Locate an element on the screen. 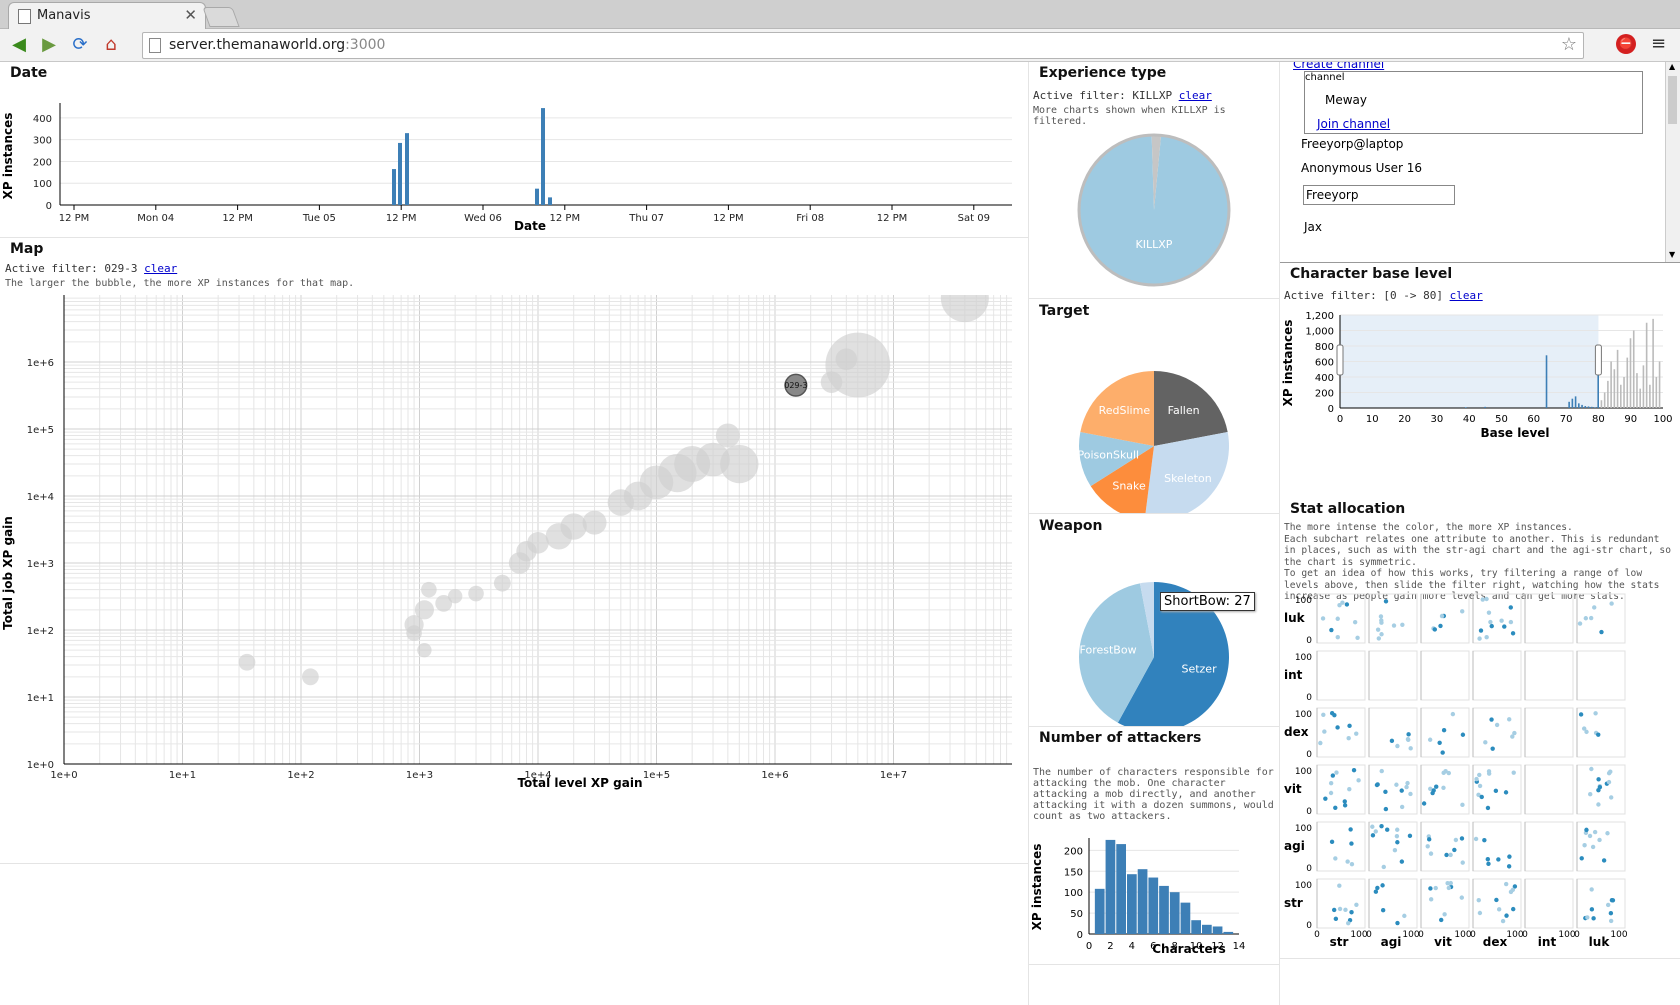 This screenshot has width=1680, height=1005. pie-slice-redslime is located at coordinates (1117, 408).